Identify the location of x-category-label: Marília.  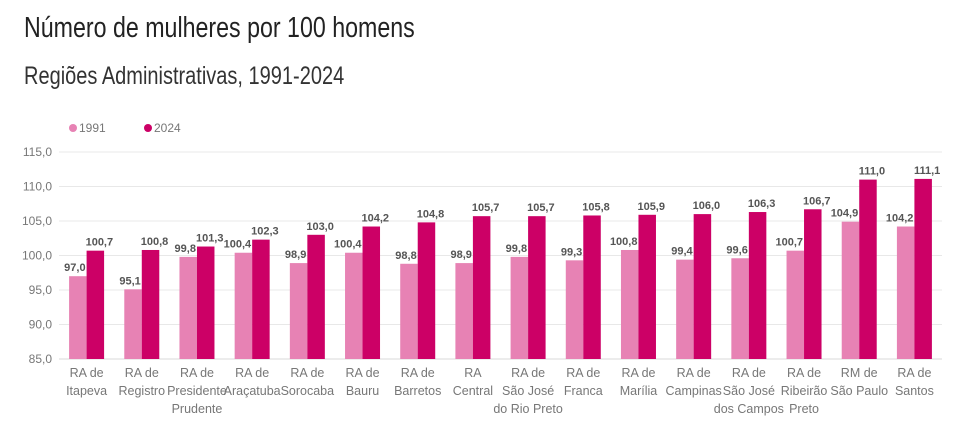
(639, 391).